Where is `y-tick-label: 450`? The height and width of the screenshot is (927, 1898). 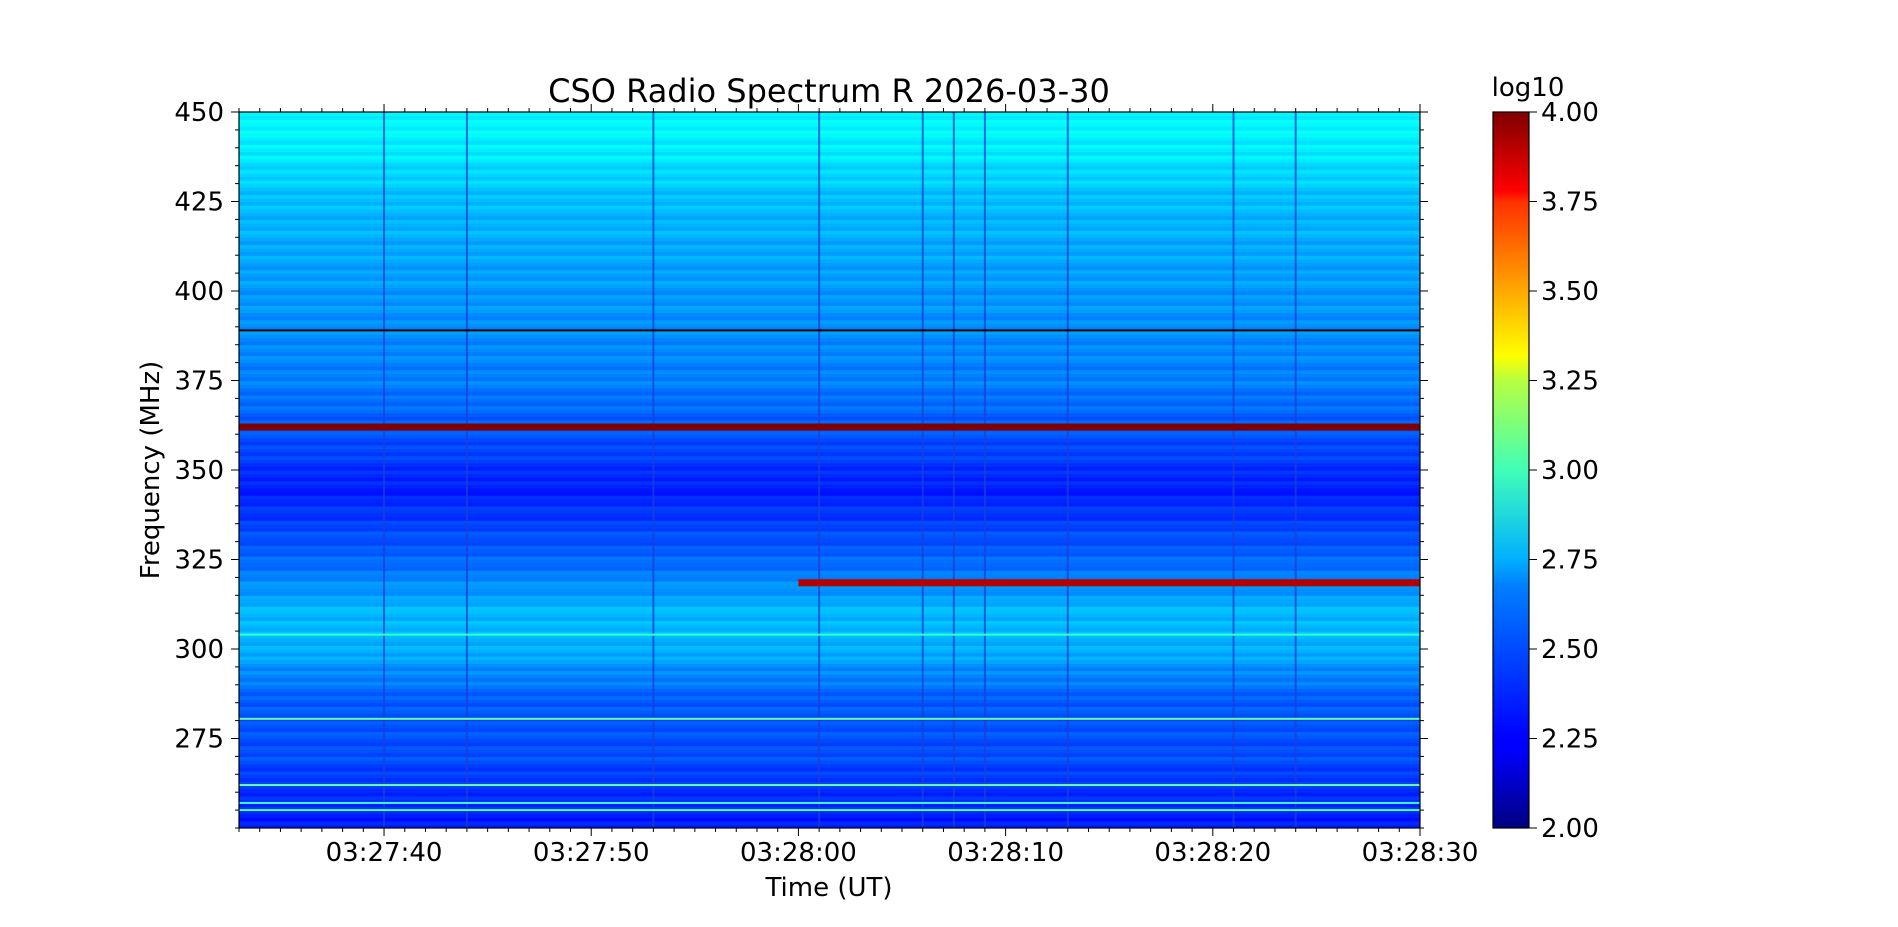
y-tick-label: 450 is located at coordinates (199, 113).